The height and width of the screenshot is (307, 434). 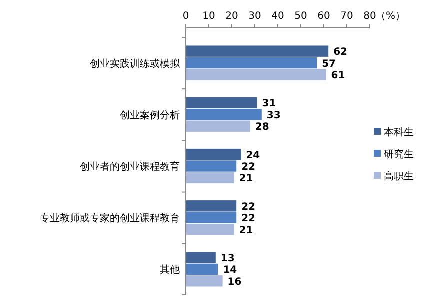 I want to click on data-label: 33, so click(x=273, y=116).